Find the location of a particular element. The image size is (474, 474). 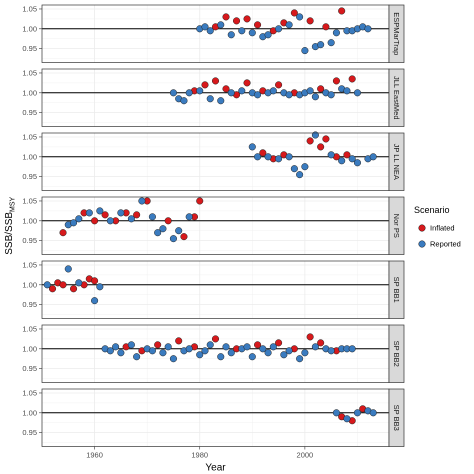

y-axis-title-main: SSB/SSB is located at coordinates (9, 233).